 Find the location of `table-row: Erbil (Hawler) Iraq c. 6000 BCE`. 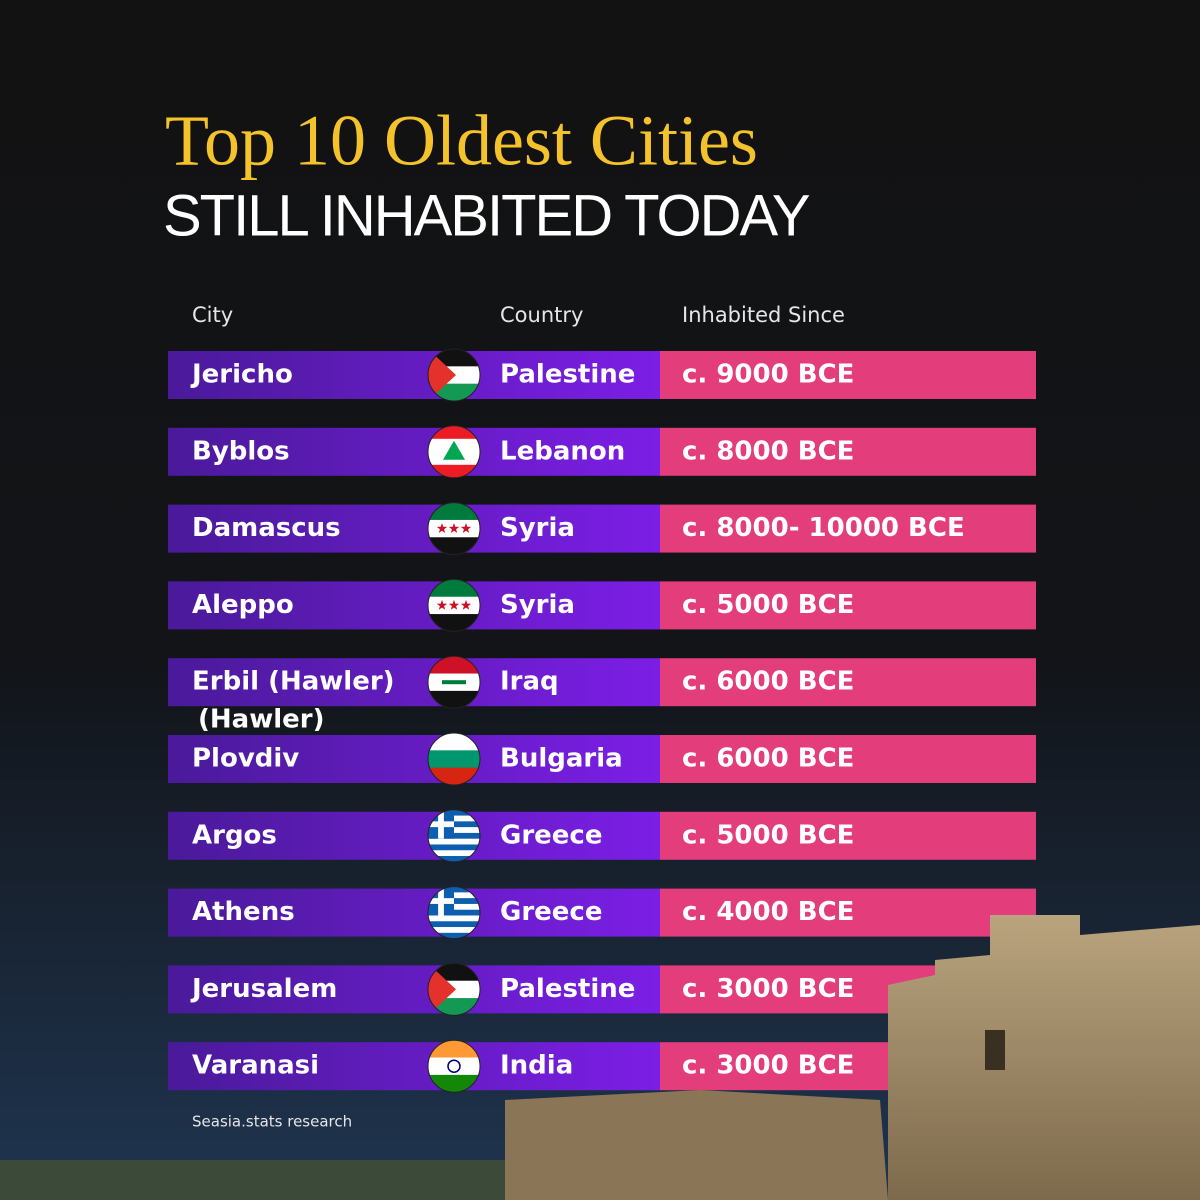

table-row: Erbil (Hawler) Iraq c. 6000 BCE is located at coordinates (602, 682).